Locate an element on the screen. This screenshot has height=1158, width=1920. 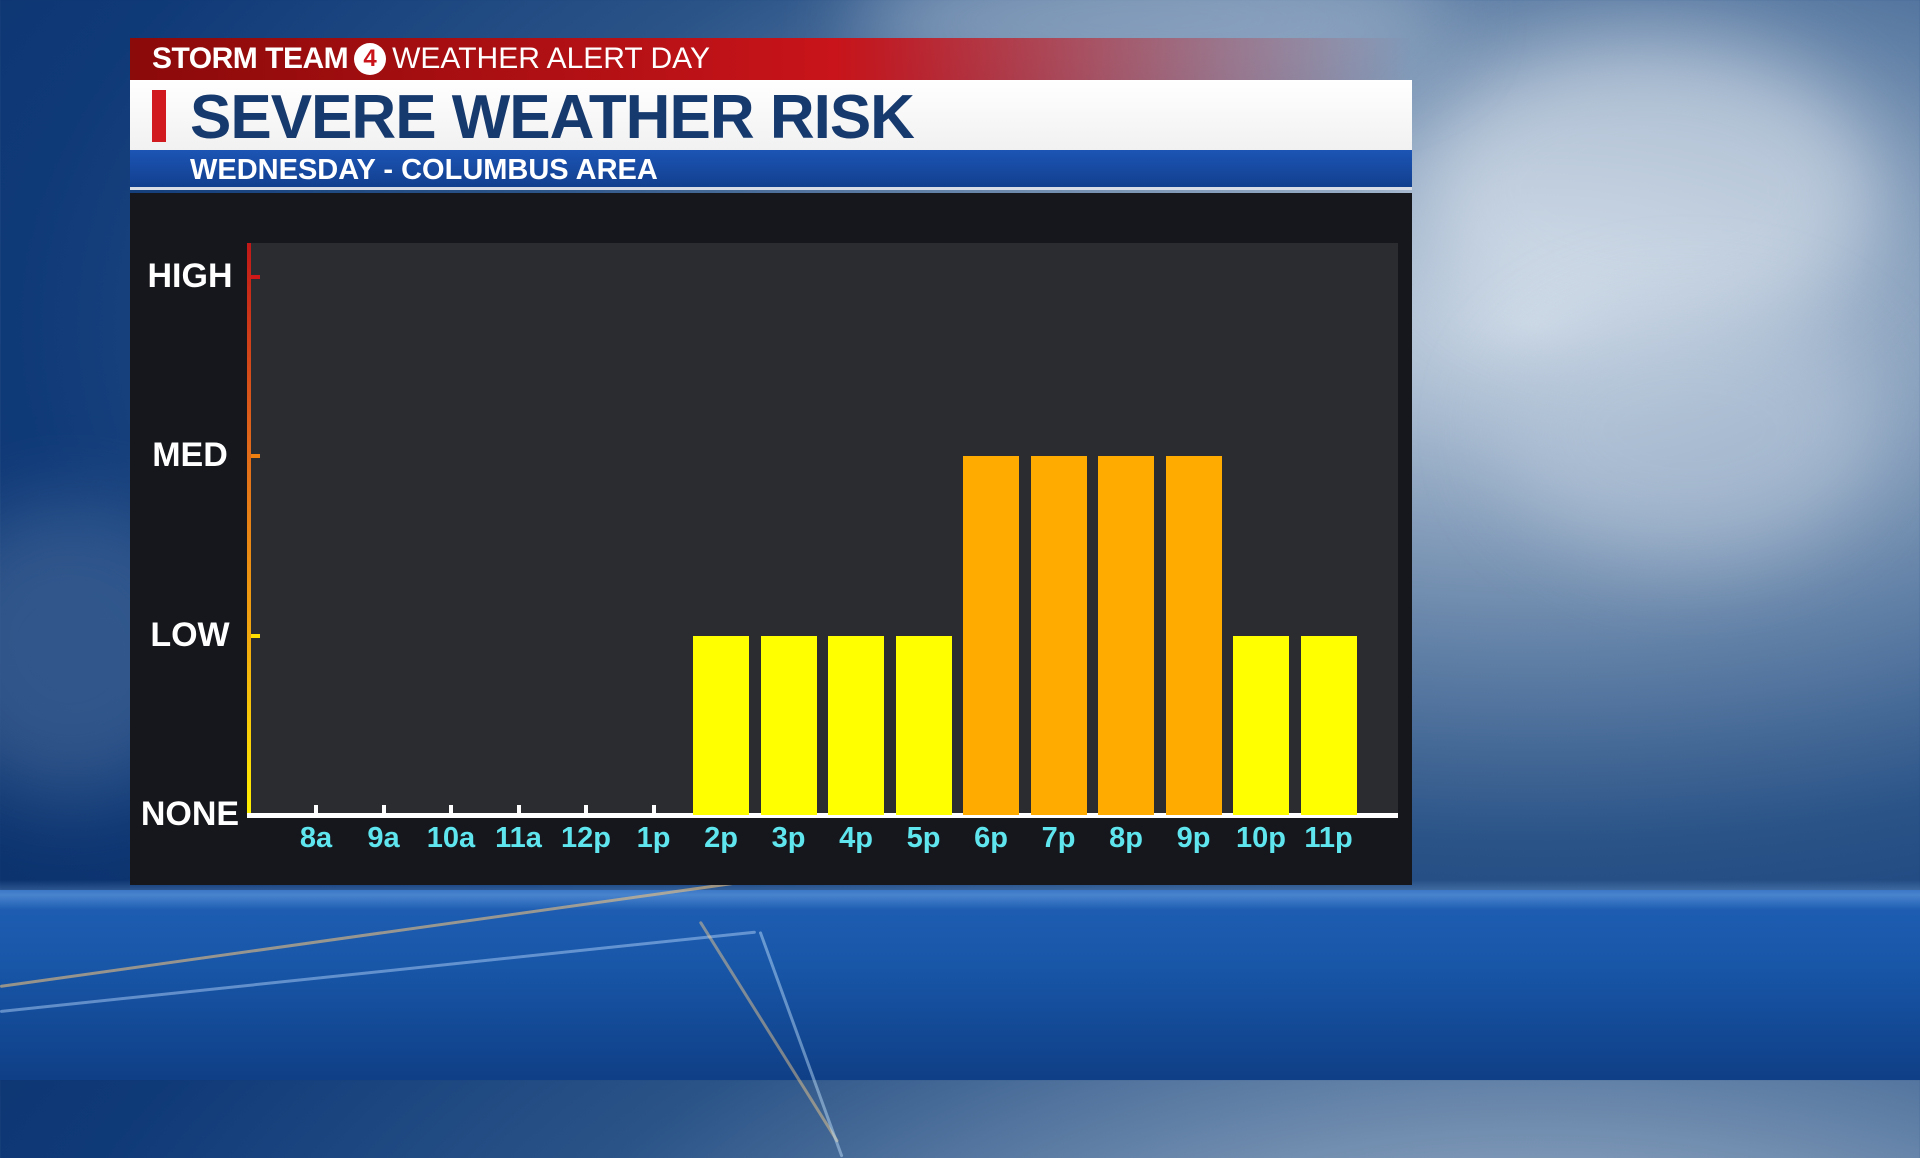
page-subtitle: WEDNESDAY - COLUMBUS AREA is located at coordinates (424, 170).